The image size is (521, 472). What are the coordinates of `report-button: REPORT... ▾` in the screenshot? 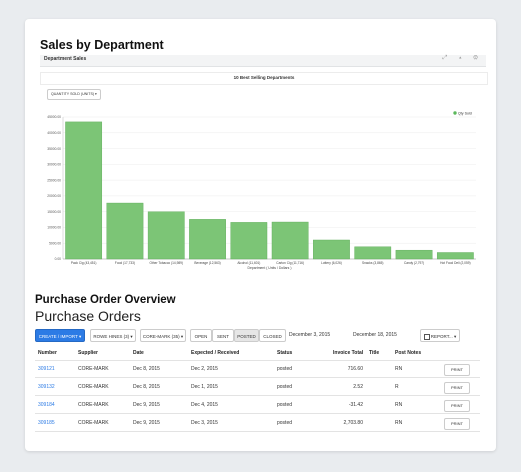 It's located at (440, 335).